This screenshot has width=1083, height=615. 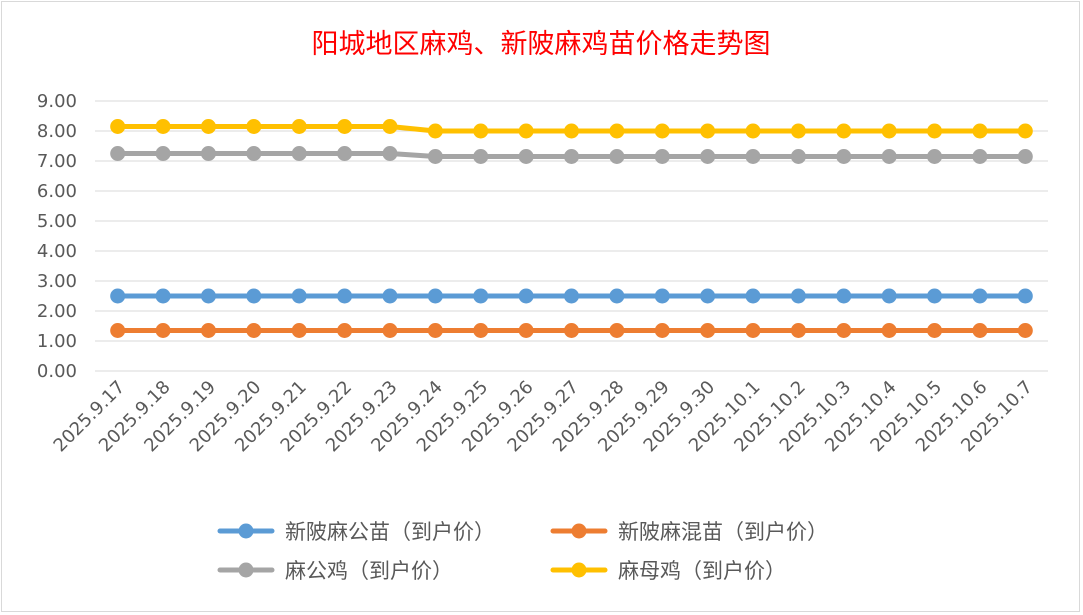 What do you see at coordinates (57, 191) in the screenshot?
I see `y-tick-label: 6.00` at bounding box center [57, 191].